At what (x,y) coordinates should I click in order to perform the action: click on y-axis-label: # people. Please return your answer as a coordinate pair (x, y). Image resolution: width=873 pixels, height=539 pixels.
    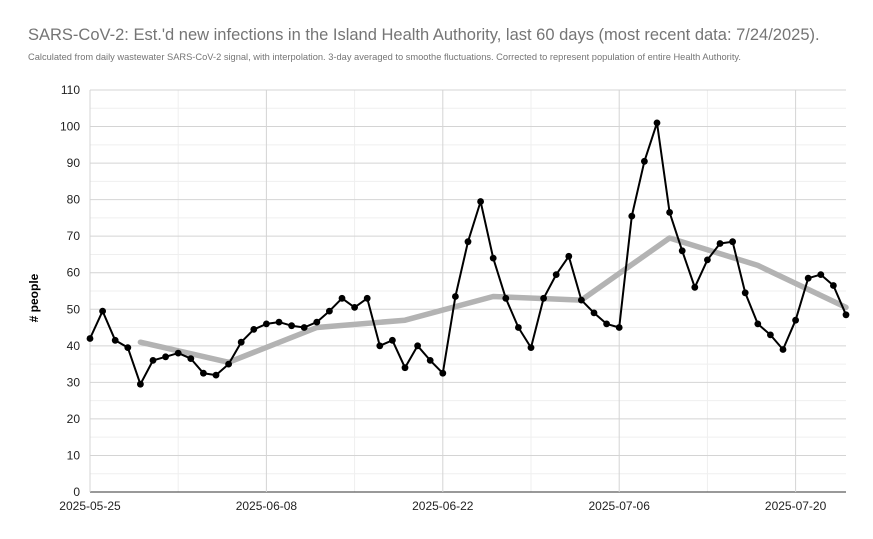
    Looking at the image, I should click on (34, 297).